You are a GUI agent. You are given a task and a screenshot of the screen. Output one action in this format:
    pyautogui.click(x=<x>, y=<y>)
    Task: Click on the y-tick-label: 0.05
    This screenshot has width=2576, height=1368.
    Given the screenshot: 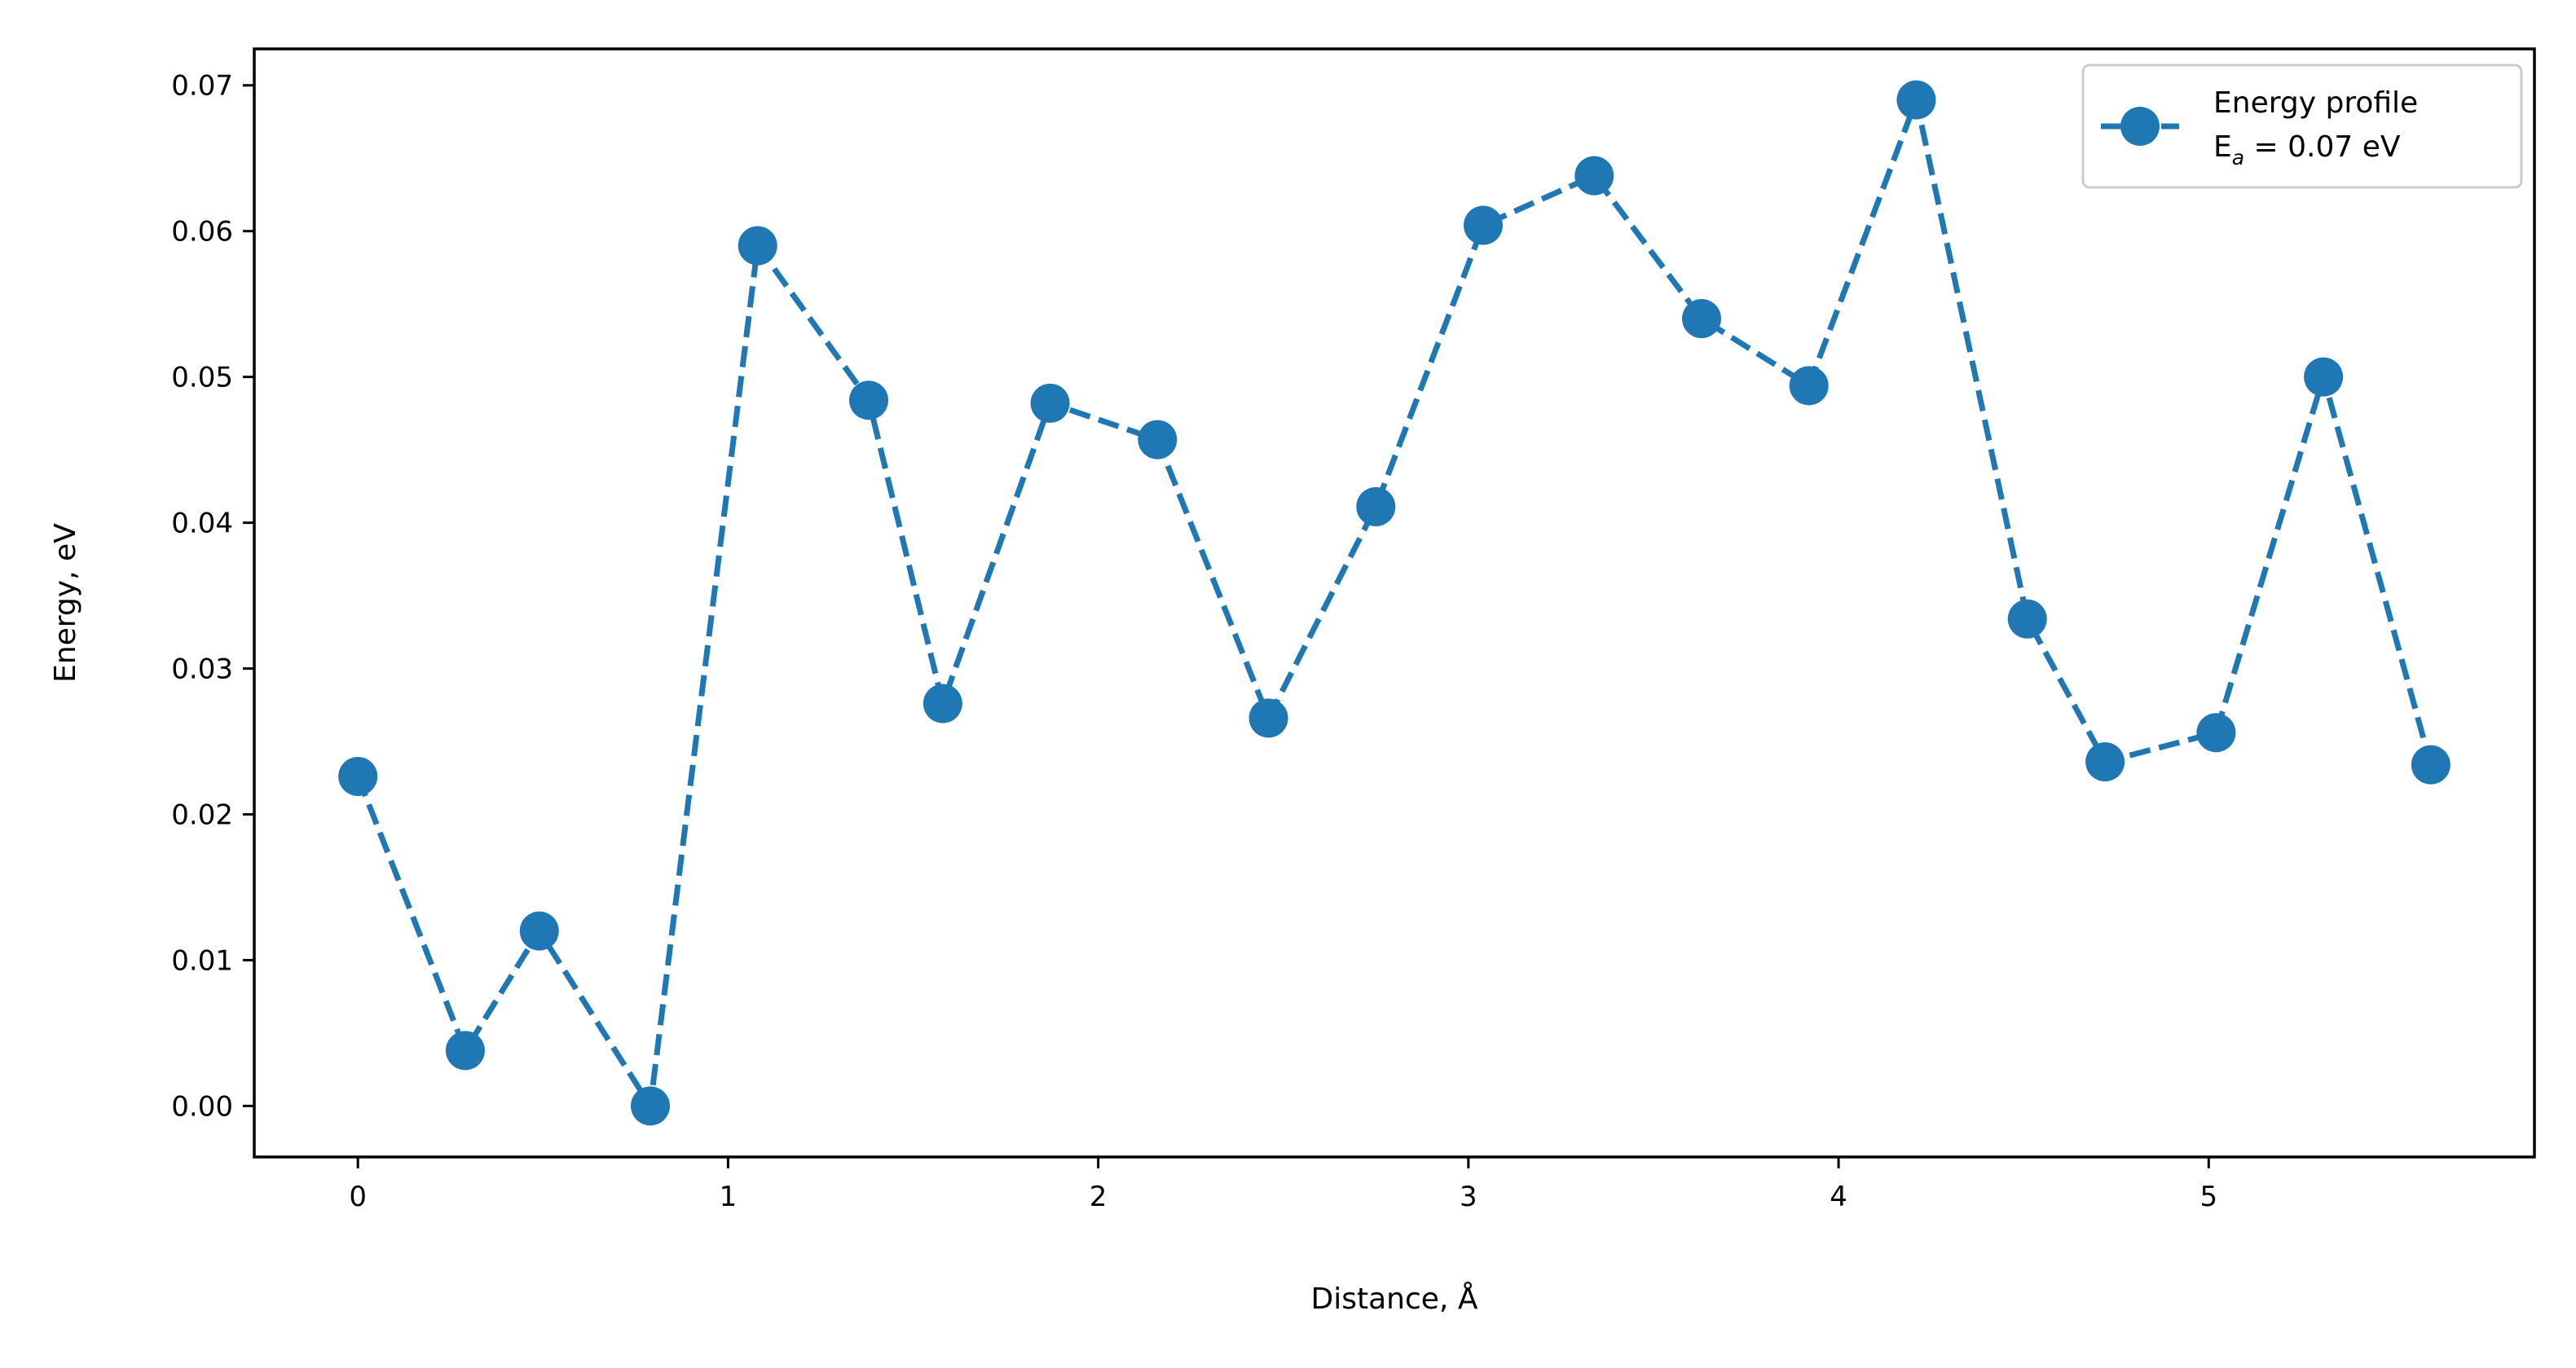 What is the action you would take?
    pyautogui.click(x=202, y=378)
    